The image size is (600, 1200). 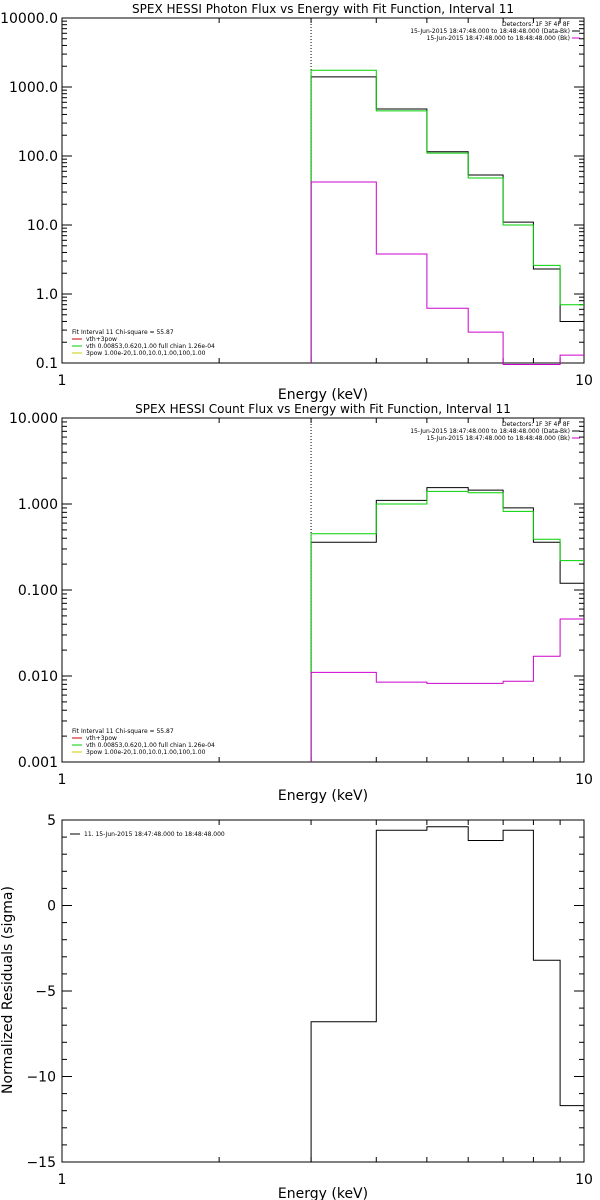 I want to click on y-tick-label: −5, so click(x=45, y=992).